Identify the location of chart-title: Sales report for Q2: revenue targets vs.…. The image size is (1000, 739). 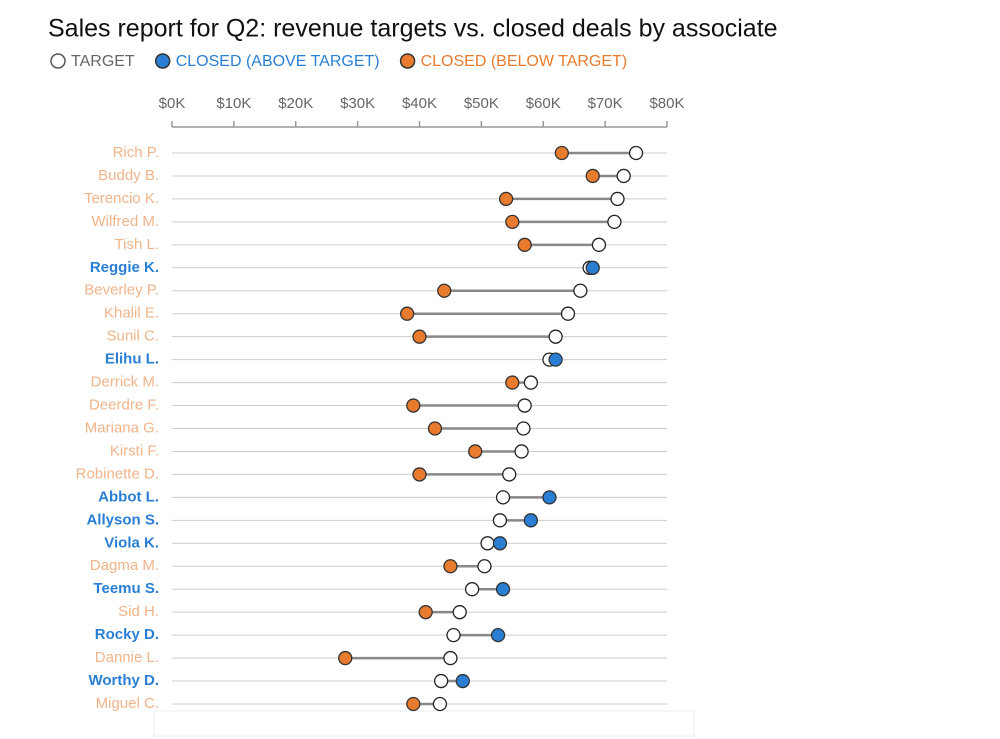
(413, 29).